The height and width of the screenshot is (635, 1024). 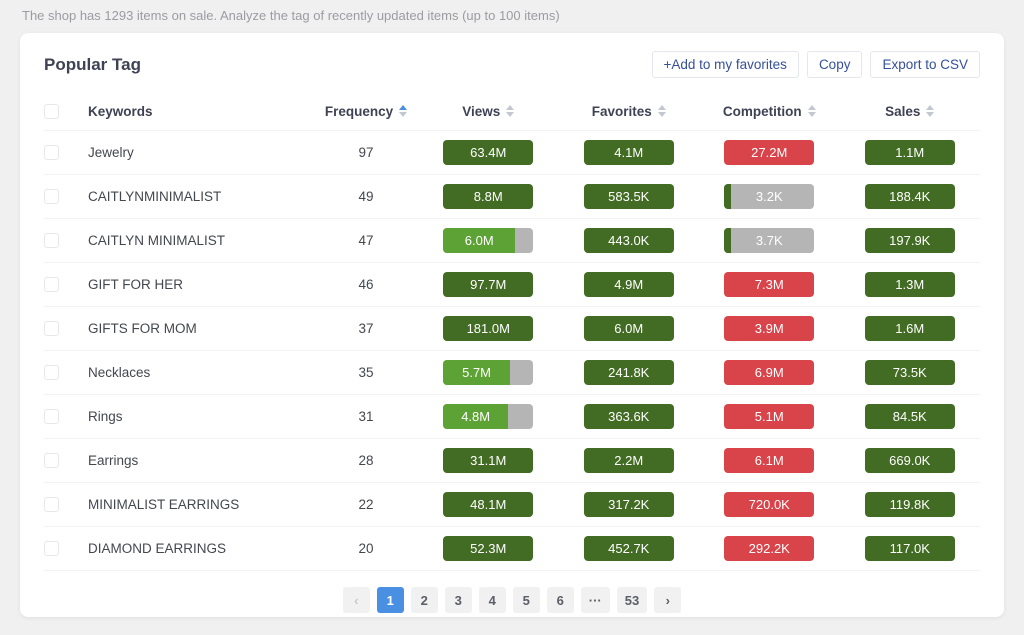 What do you see at coordinates (629, 460) in the screenshot?
I see `metric-value: 2.2M` at bounding box center [629, 460].